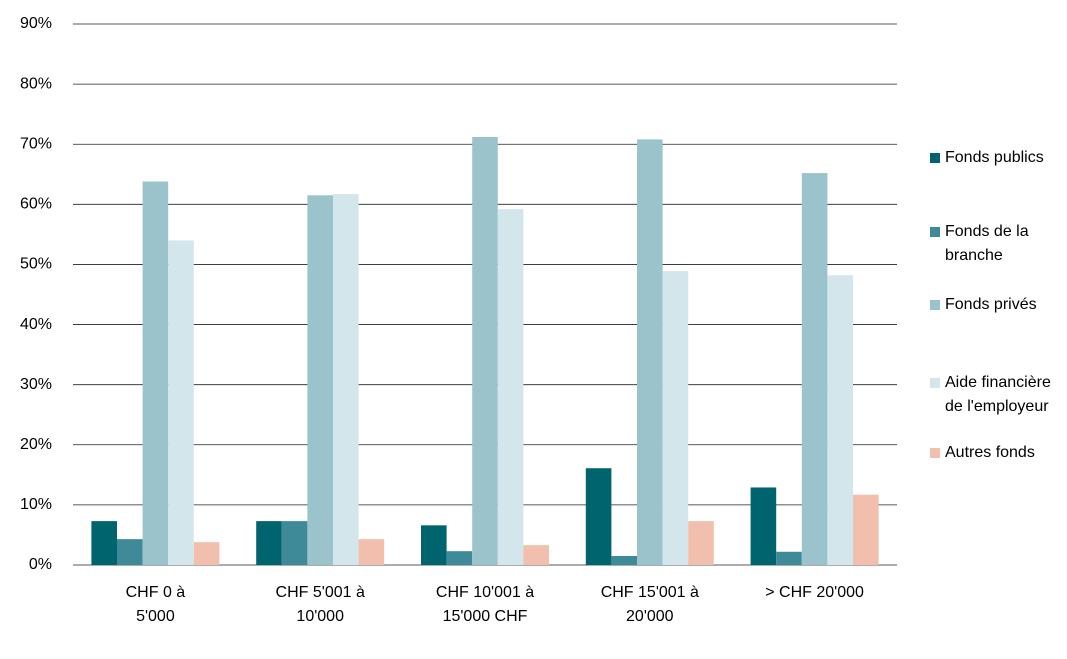 The image size is (1067, 659). What do you see at coordinates (320, 604) in the screenshot?
I see `x-tick-label: CHF 5'001 à 10'000` at bounding box center [320, 604].